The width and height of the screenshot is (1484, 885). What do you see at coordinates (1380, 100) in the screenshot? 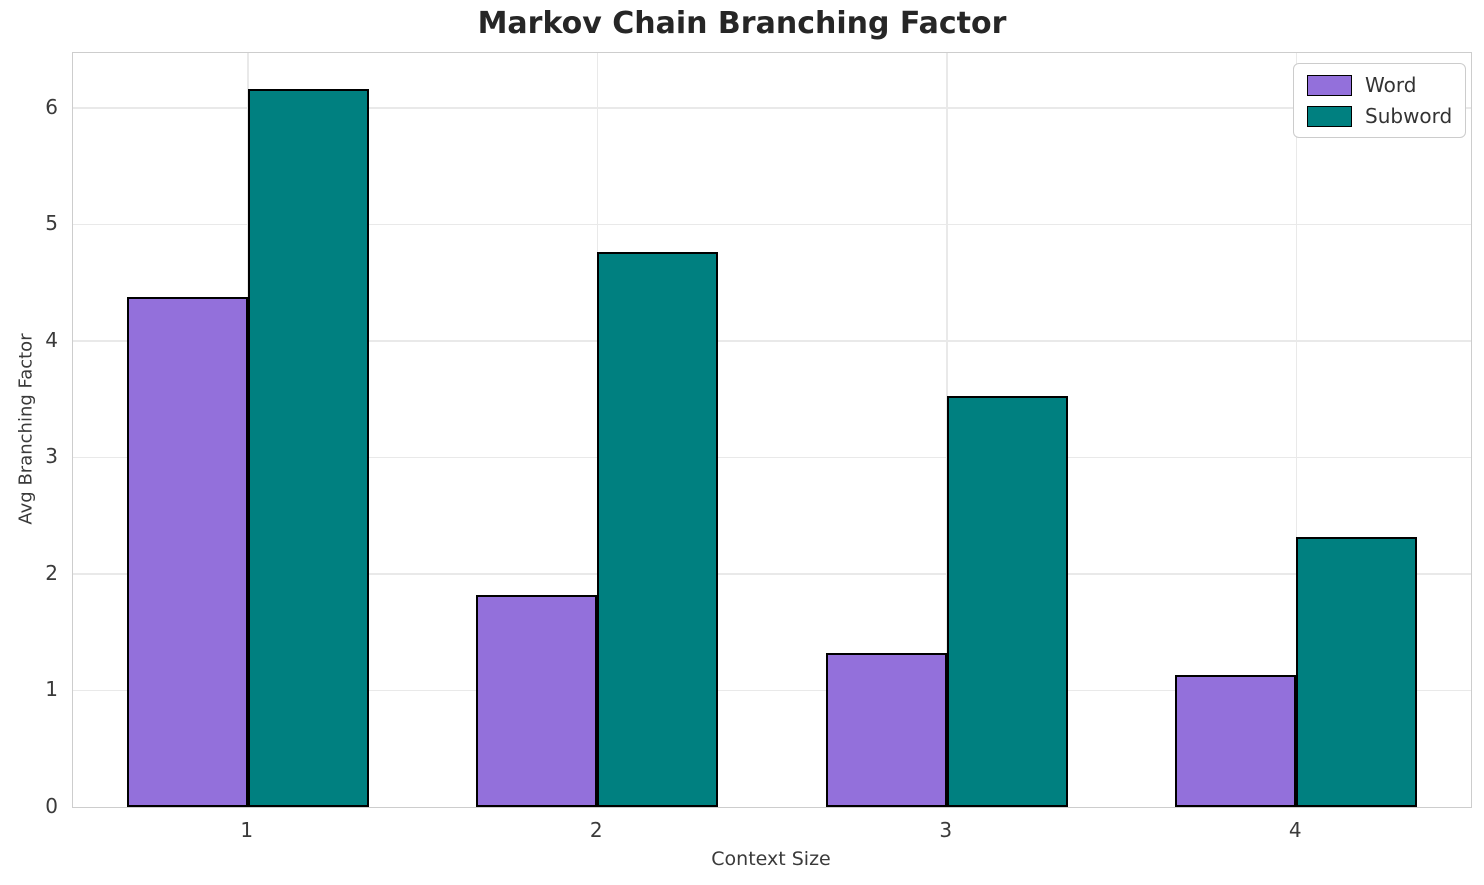
I see `legend: Word Subword` at bounding box center [1380, 100].